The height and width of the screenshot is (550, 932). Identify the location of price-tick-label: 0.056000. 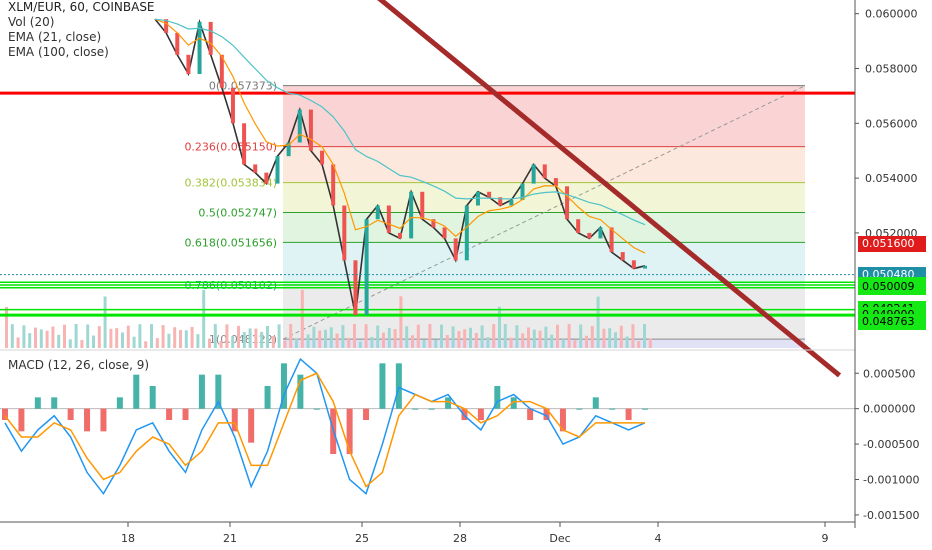
(891, 123).